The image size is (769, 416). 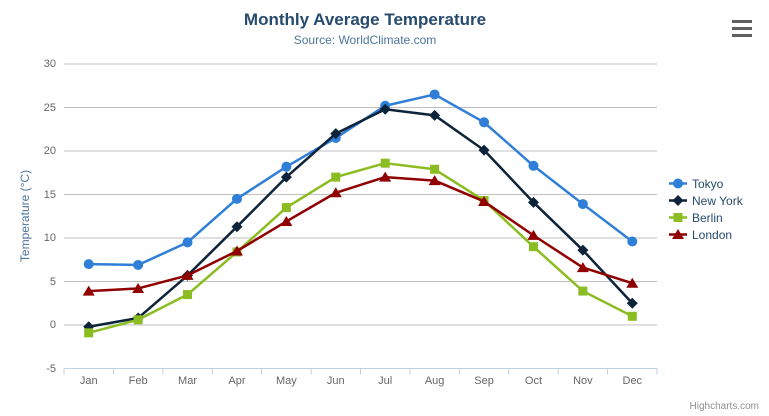 I want to click on x-axis-label: Jun, so click(x=335, y=381).